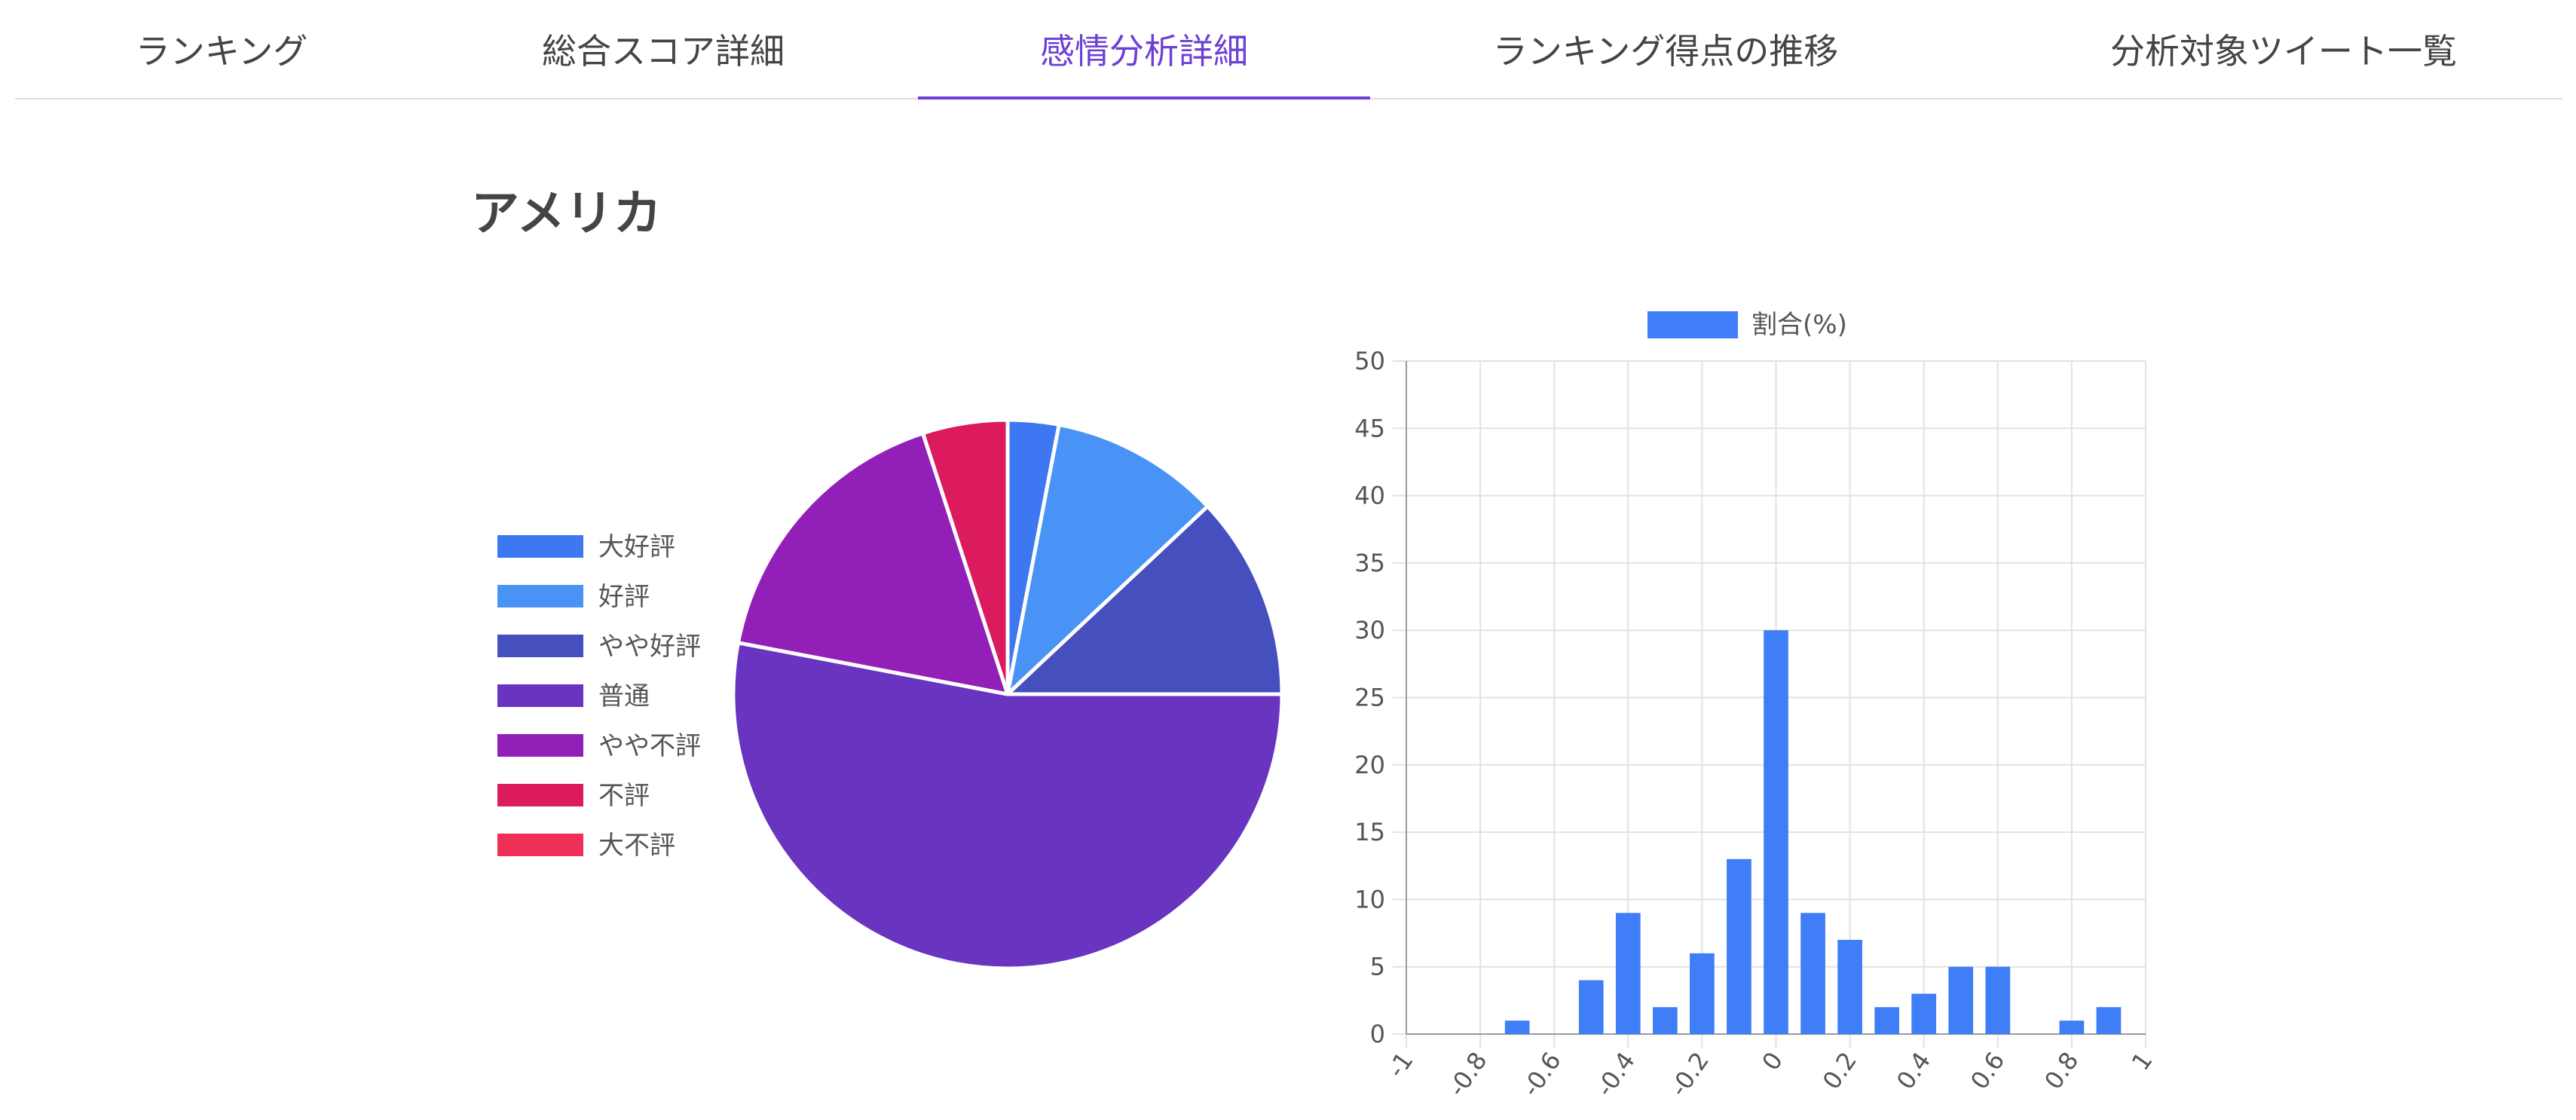 This screenshot has width=2576, height=1120. Describe the element at coordinates (1369, 496) in the screenshot. I see `y-tick-label: 40` at that location.